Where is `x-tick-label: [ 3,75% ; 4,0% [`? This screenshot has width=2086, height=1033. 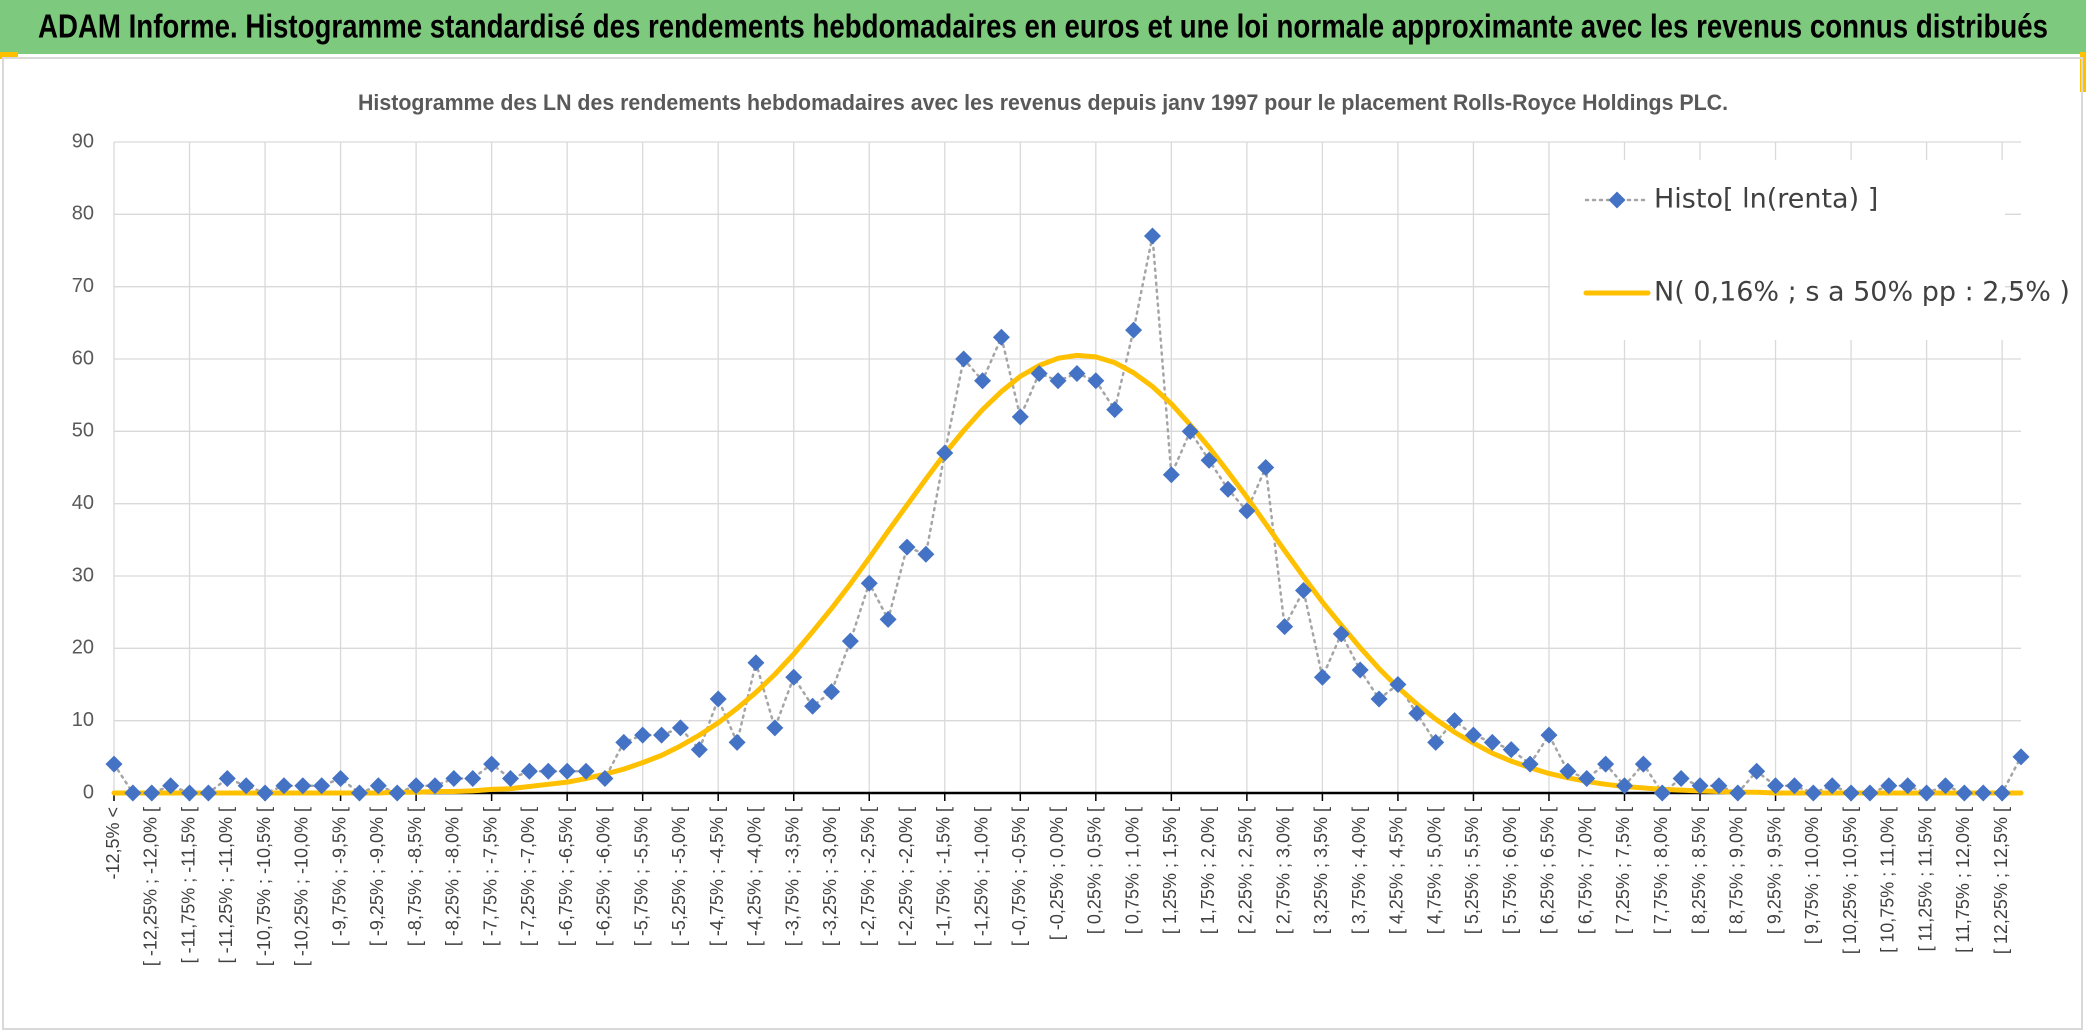
x-tick-label: [ 3,75% ; 4,0% [ is located at coordinates (1359, 870).